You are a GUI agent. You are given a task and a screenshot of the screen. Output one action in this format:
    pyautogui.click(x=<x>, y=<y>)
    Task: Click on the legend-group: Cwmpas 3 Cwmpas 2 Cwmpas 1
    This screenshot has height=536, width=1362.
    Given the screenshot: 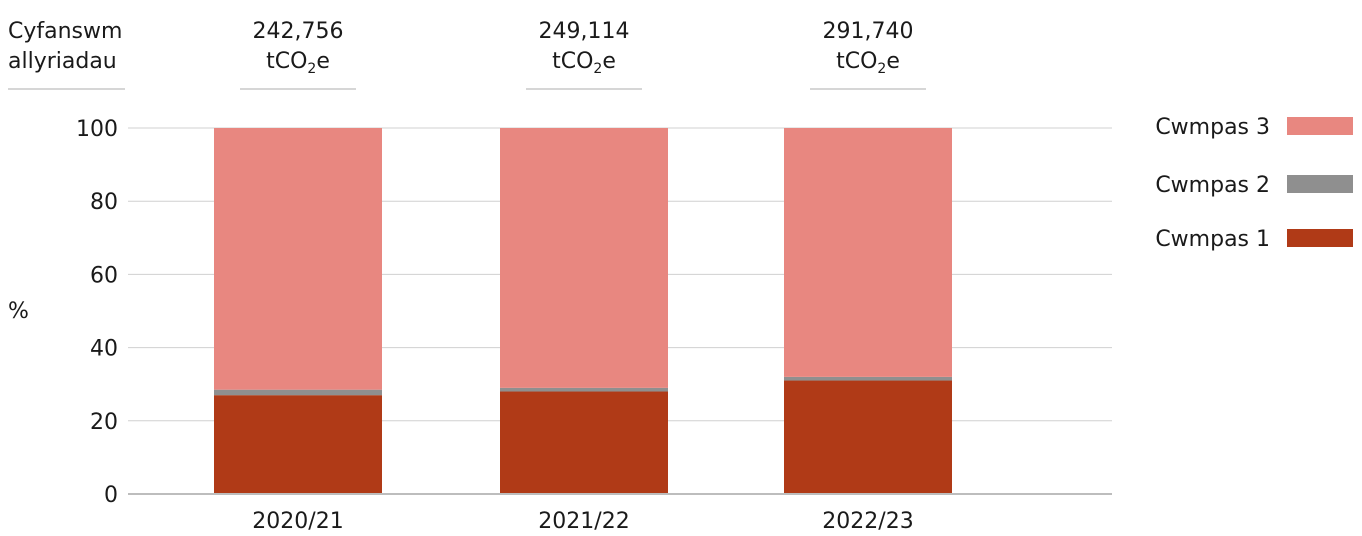 What is the action you would take?
    pyautogui.click(x=1254, y=183)
    